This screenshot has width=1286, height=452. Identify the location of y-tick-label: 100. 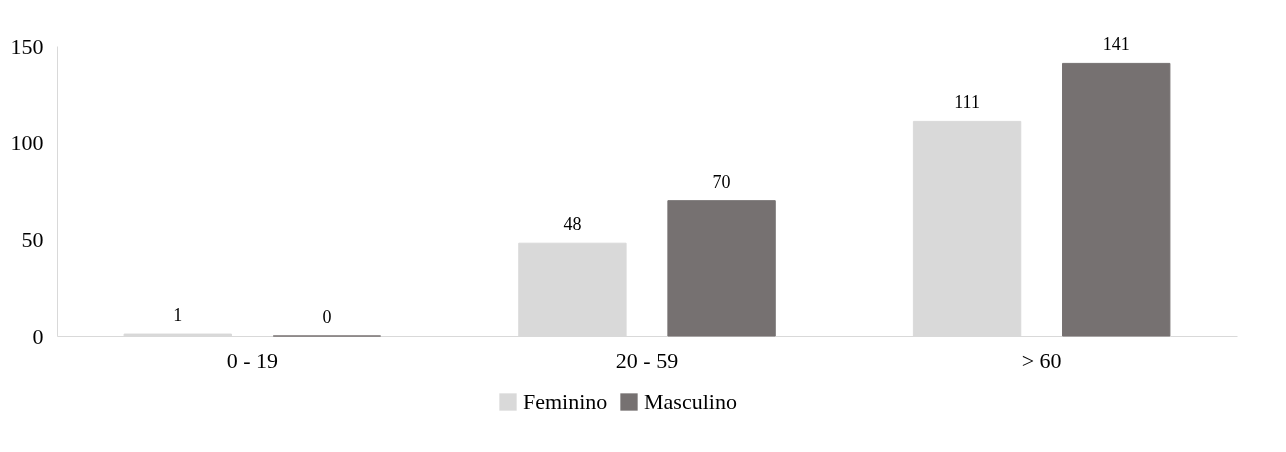
(27, 143).